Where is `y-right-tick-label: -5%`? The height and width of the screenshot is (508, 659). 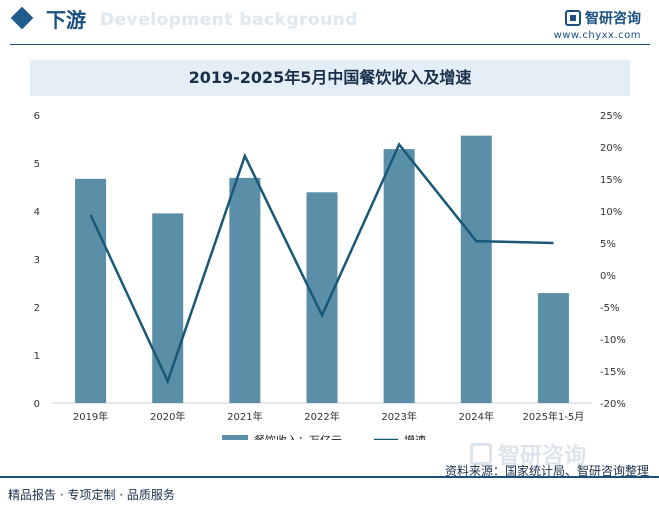
y-right-tick-label: -5% is located at coordinates (609, 308).